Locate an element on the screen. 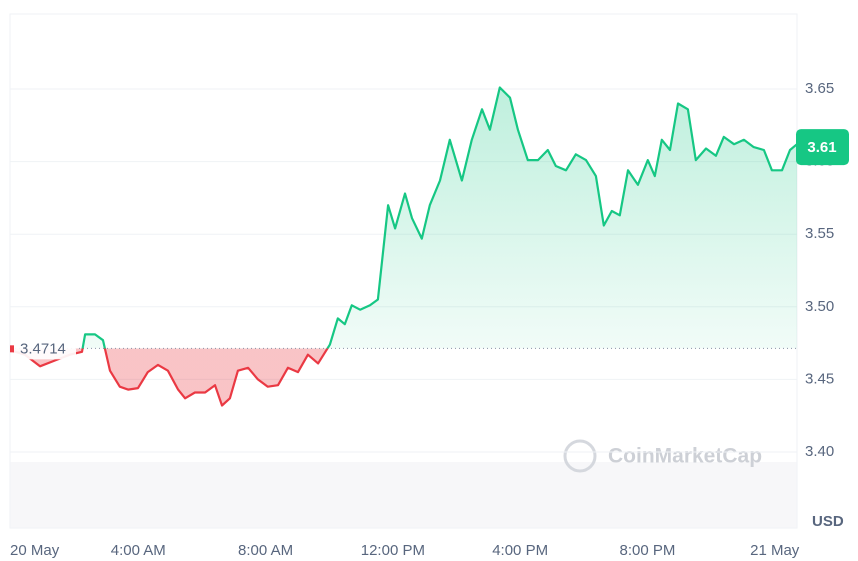 This screenshot has height=561, width=858. current-price-tag is located at coordinates (822, 147).